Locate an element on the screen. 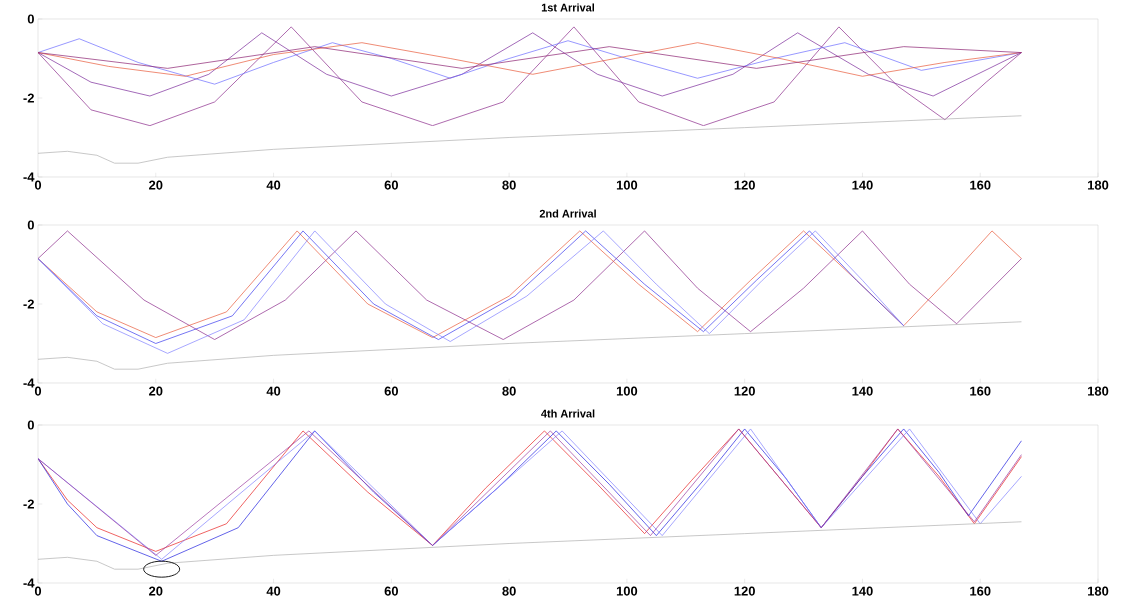  chart-title: 2nd Arrival is located at coordinates (567, 213).